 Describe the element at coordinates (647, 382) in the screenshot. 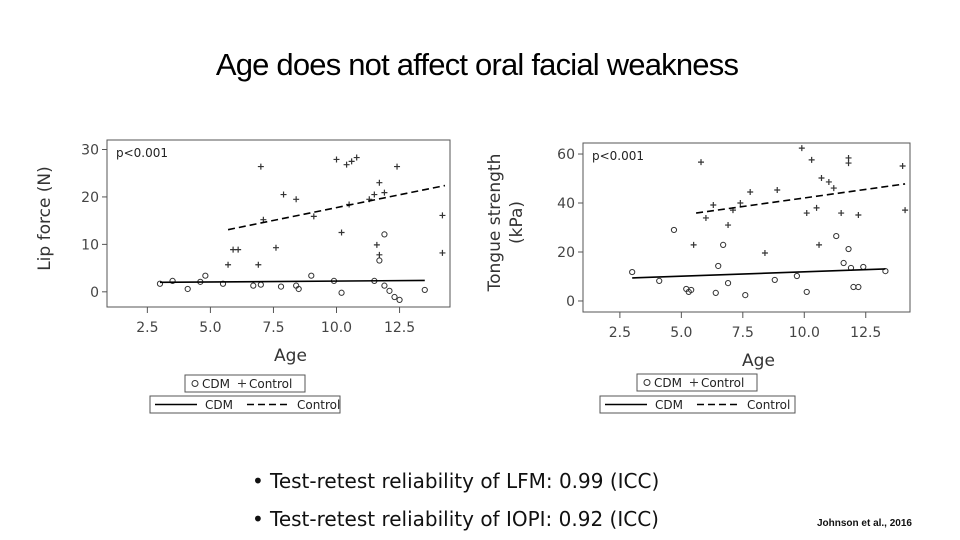

I see `legend-symbol` at that location.